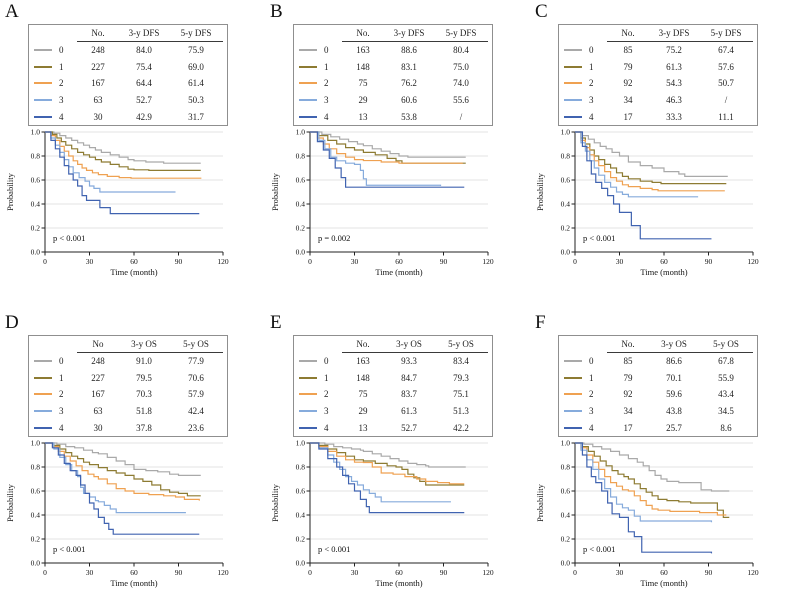  Describe the element at coordinates (144, 360) in the screenshot. I see `group-3y-value: 91.0` at that location.